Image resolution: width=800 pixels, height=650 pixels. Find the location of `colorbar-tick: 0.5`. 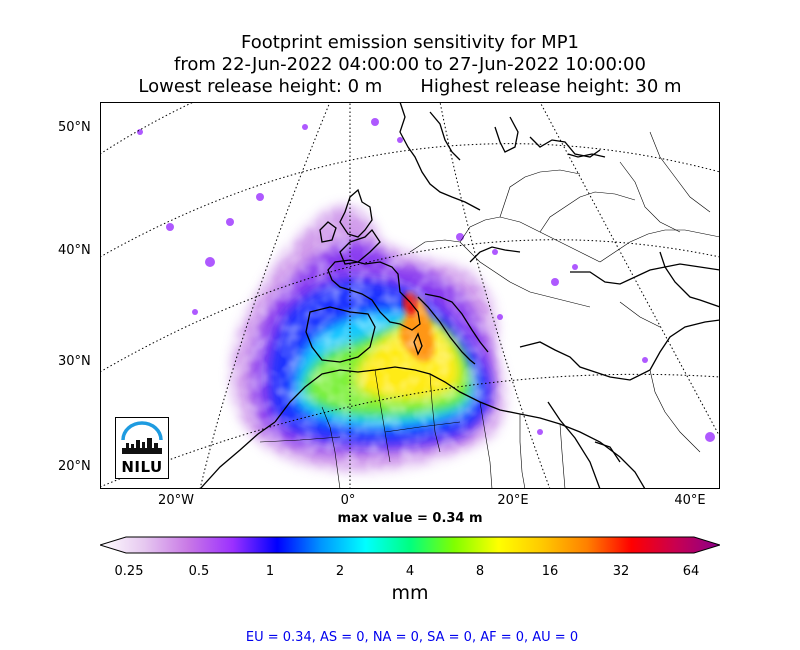

colorbar-tick: 0.5 is located at coordinates (199, 571).